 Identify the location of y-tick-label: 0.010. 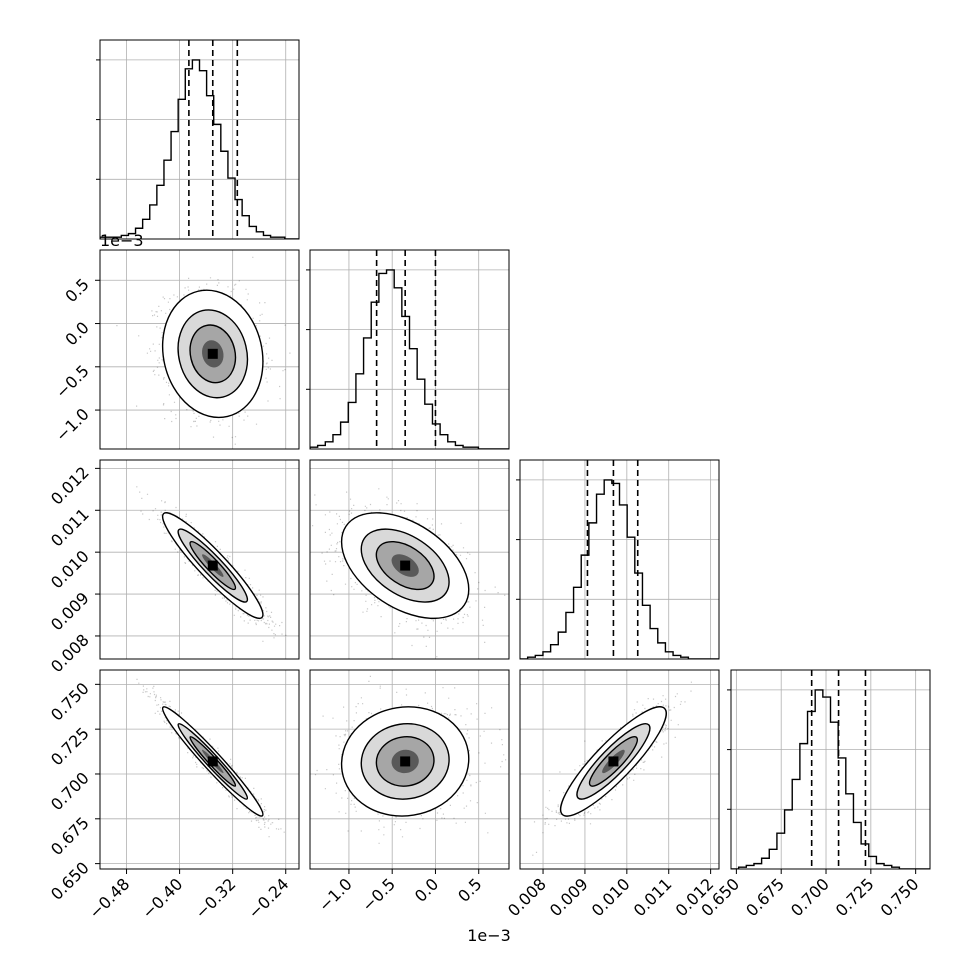
(70, 570).